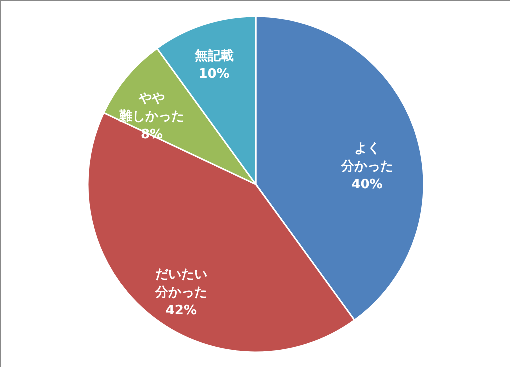  Describe the element at coordinates (151, 107) in the screenshot. I see `slice-label: やや難しかった` at that location.